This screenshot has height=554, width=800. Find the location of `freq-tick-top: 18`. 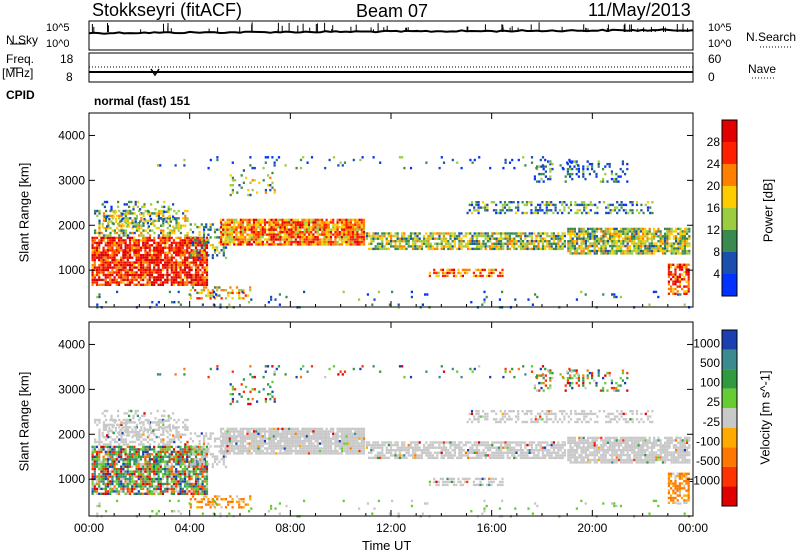

freq-tick-top: 18 is located at coordinates (67, 59).